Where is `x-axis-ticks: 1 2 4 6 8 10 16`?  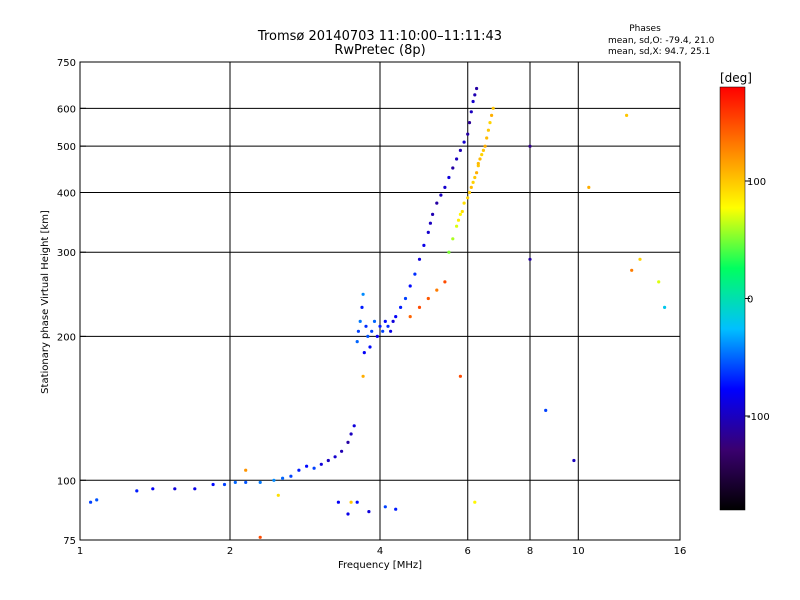
x-axis-ticks: 1 2 4 6 8 10 16 is located at coordinates (382, 551).